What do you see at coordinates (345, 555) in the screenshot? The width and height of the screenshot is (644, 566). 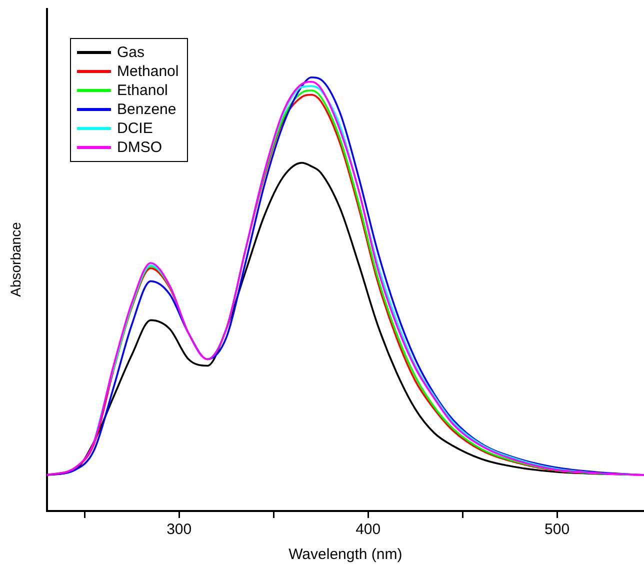 I see `x-axis-title: Wavelength (nm)` at bounding box center [345, 555].